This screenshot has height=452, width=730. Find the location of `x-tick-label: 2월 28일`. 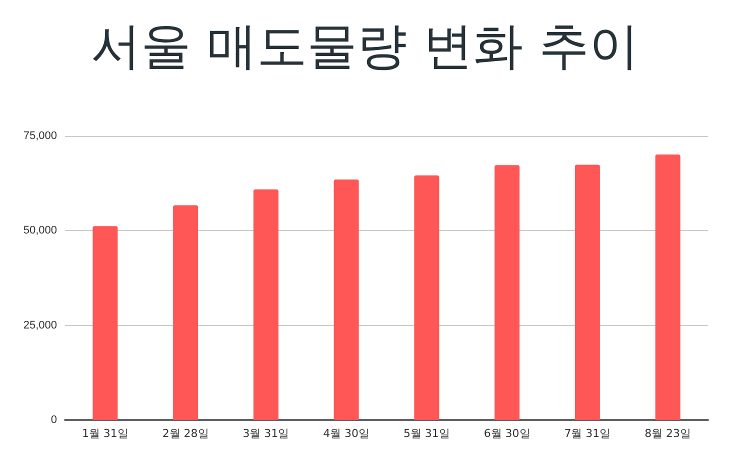

x-tick-label: 2월 28일 is located at coordinates (185, 433).